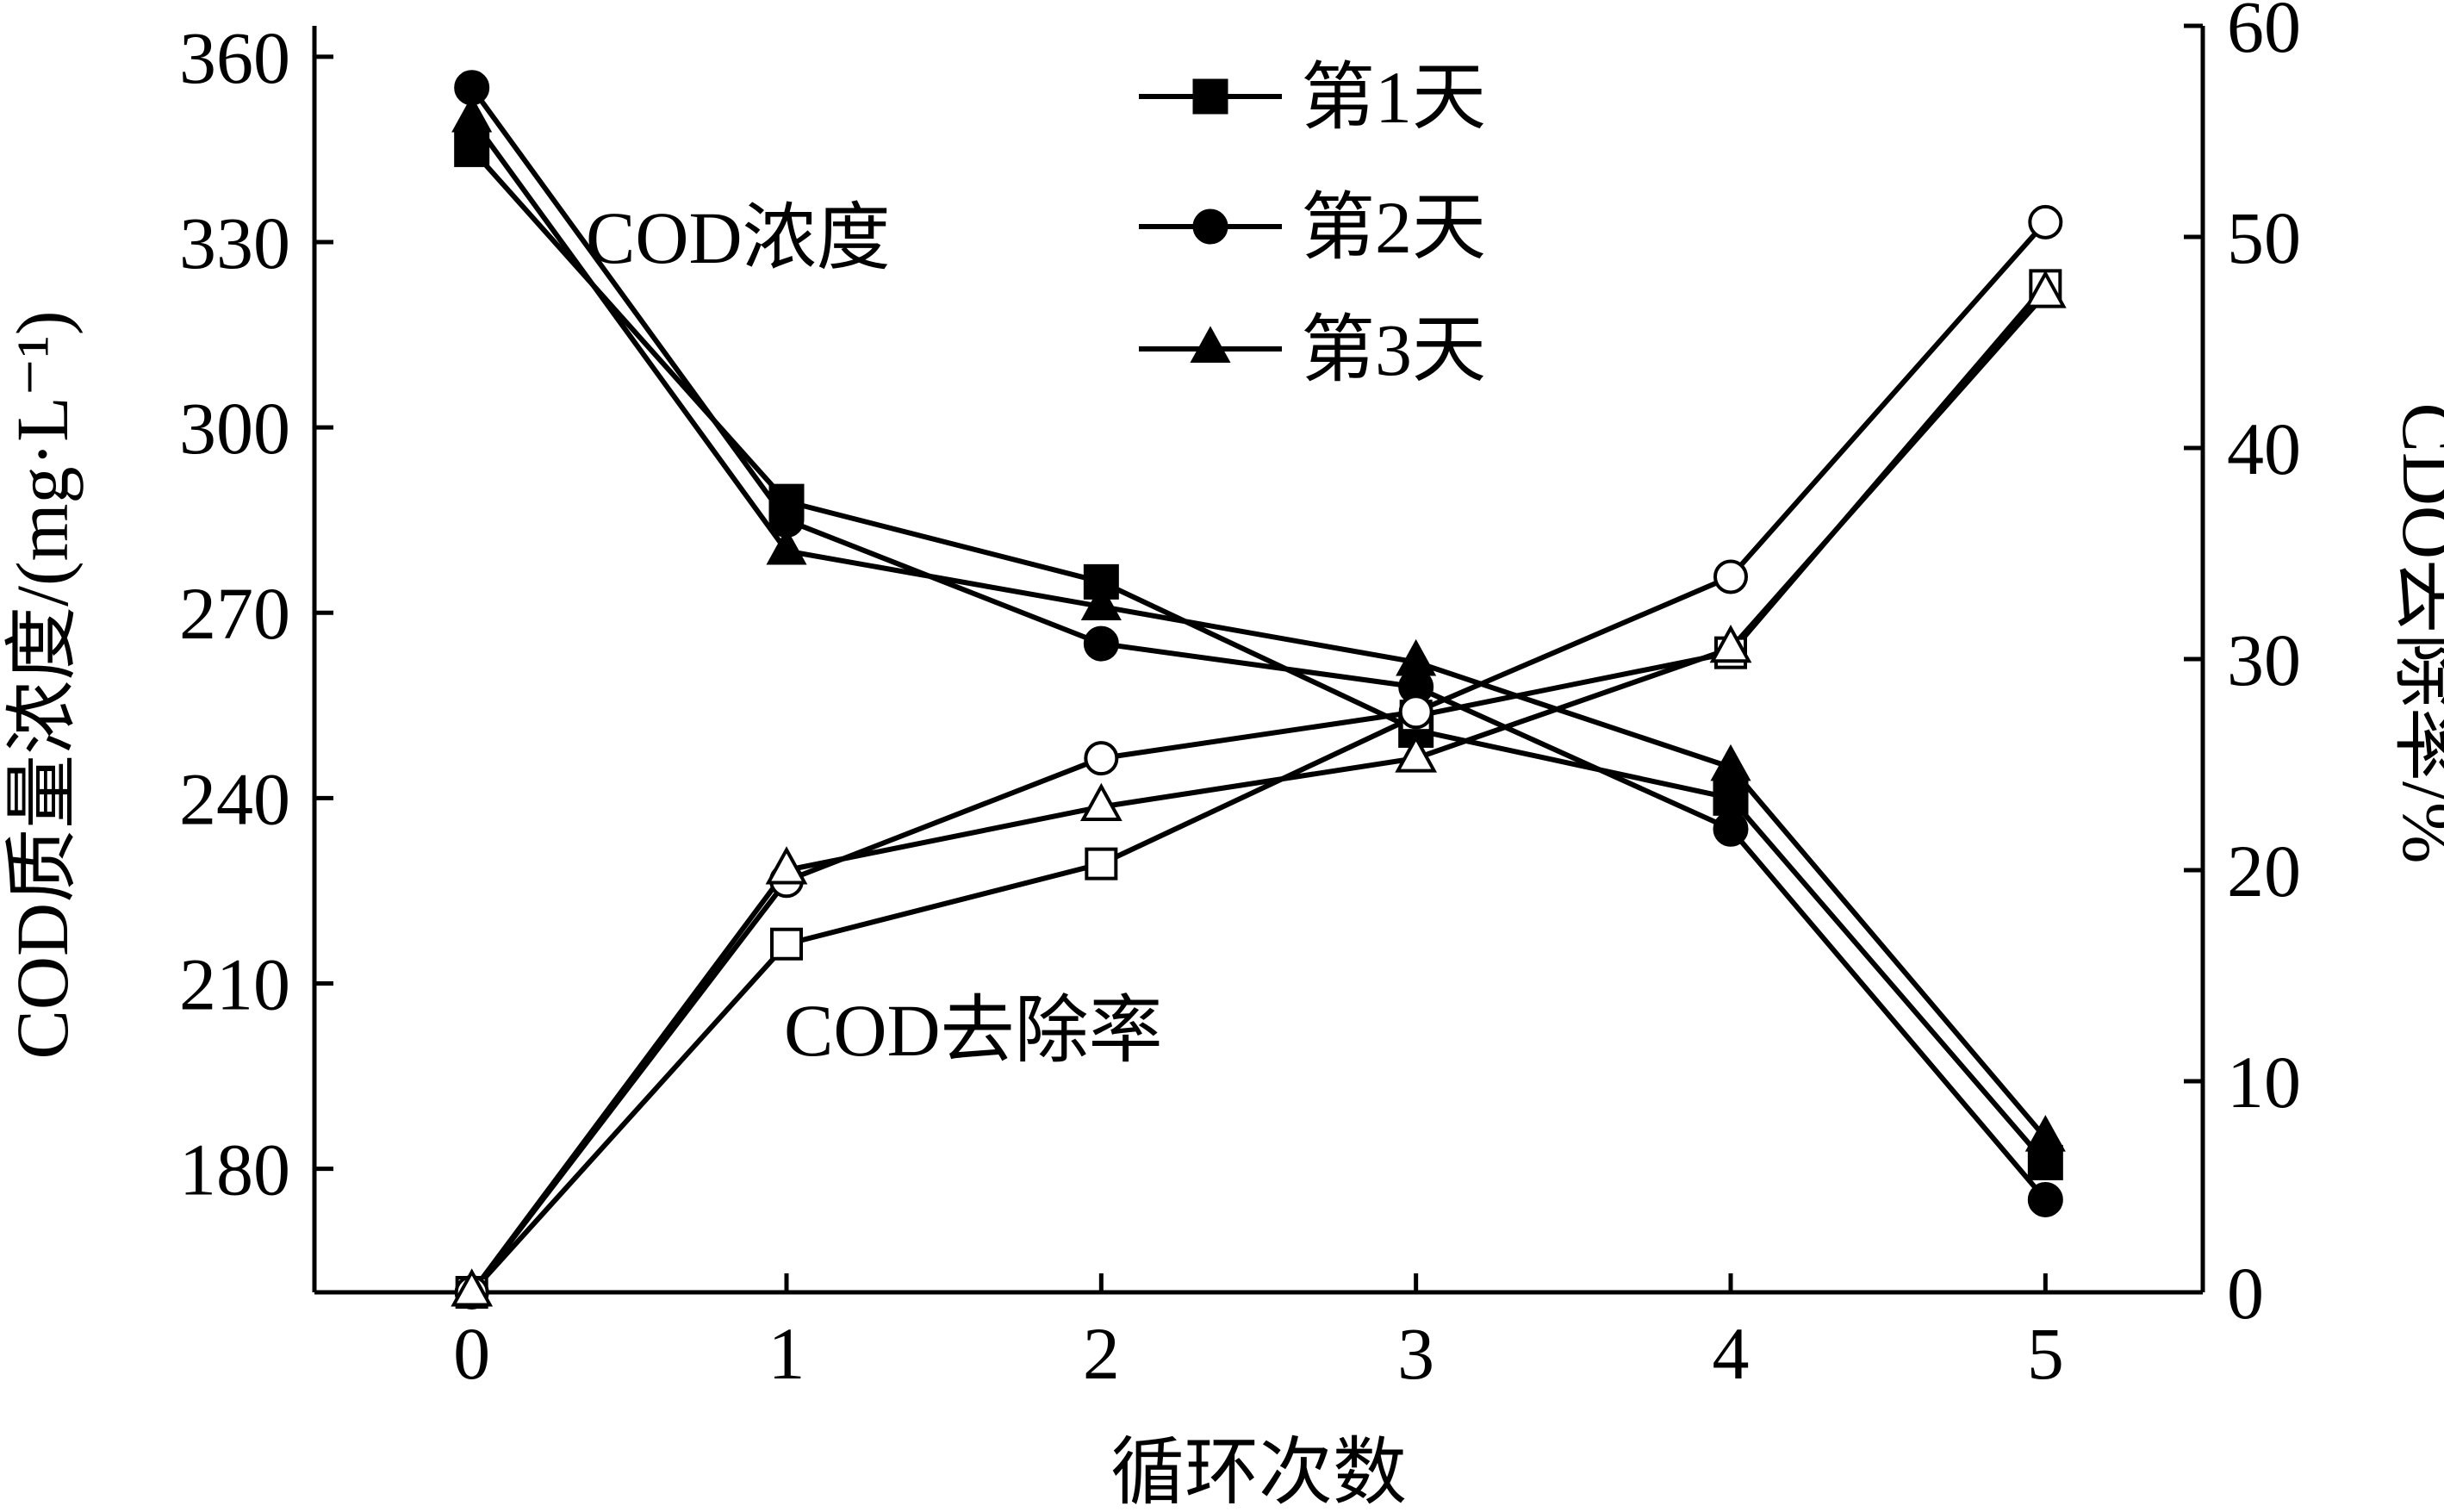 The image size is (2444, 1512). What do you see at coordinates (1258, 1470) in the screenshot?
I see `x-axis-title: 循环次数` at bounding box center [1258, 1470].